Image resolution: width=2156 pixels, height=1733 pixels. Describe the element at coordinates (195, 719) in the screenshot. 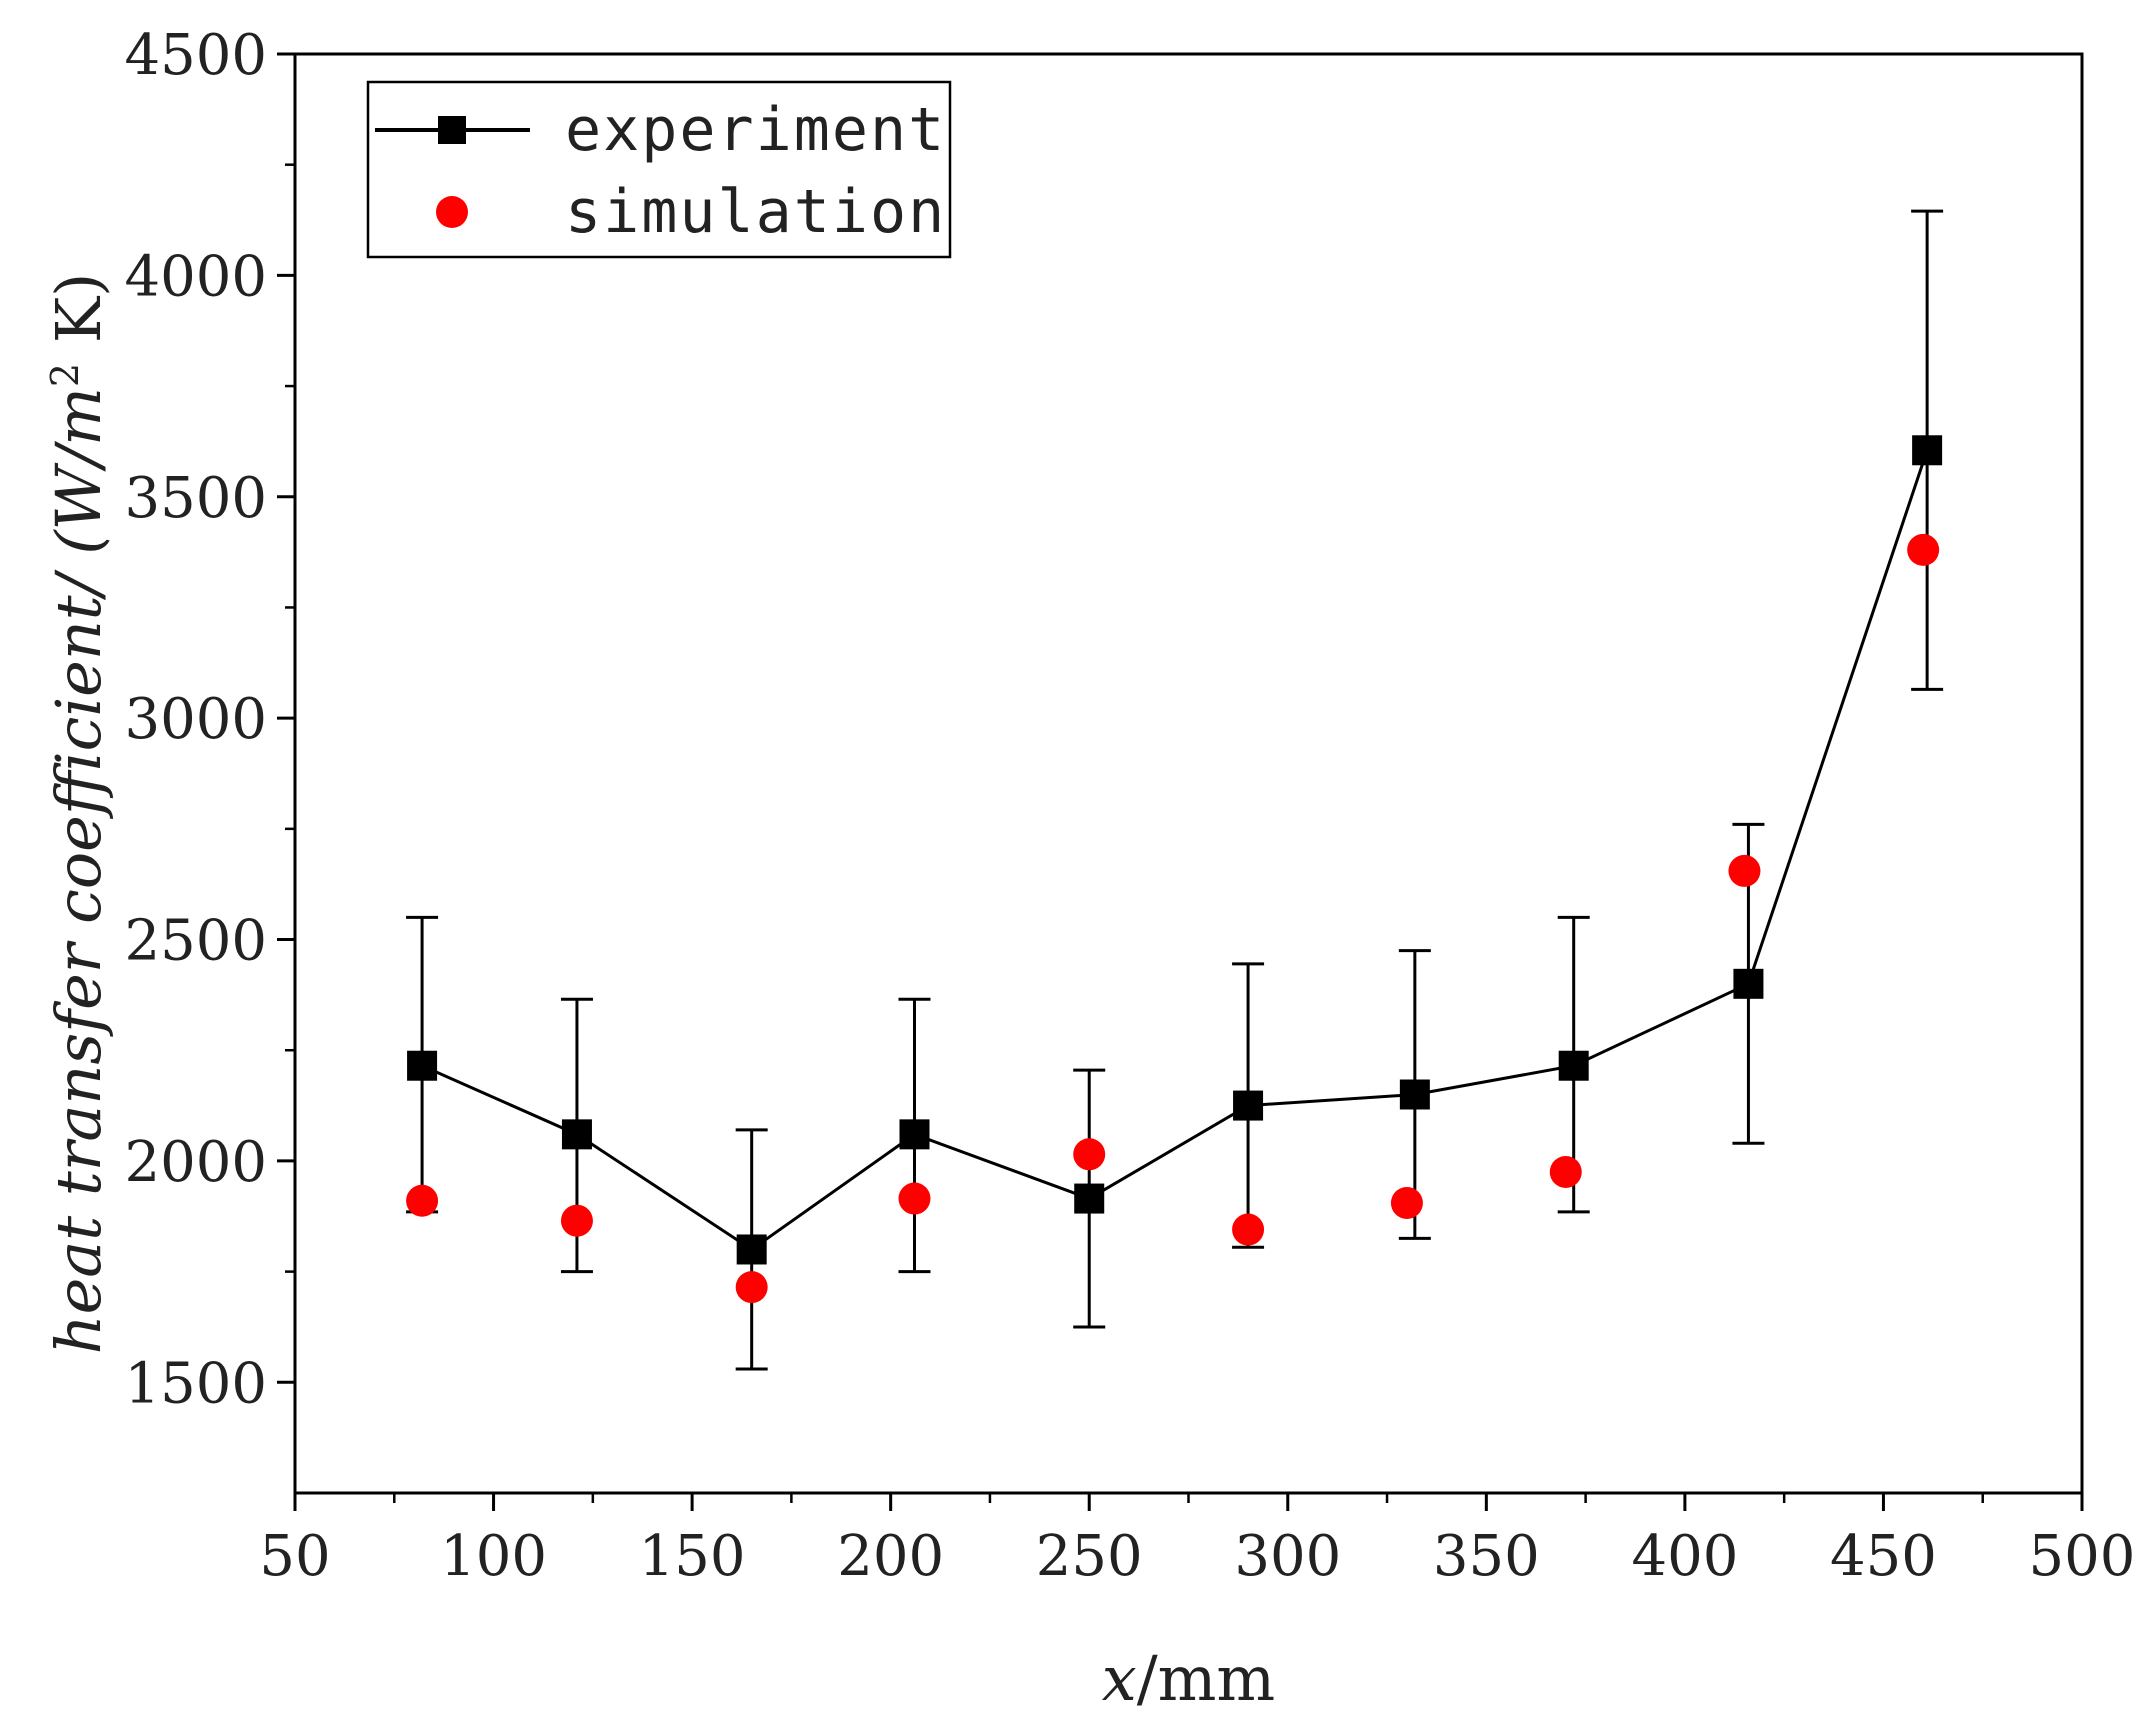

I see `y-tick-label: 3000` at that location.